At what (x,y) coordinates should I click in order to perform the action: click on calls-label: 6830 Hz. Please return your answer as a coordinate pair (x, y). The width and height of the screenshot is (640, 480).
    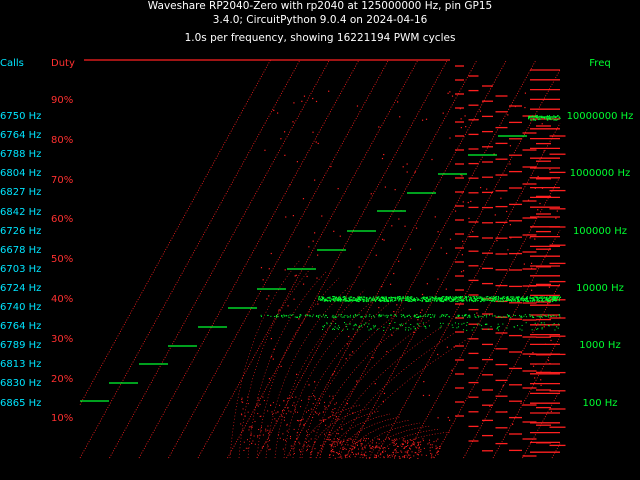
    Looking at the image, I should click on (21, 384).